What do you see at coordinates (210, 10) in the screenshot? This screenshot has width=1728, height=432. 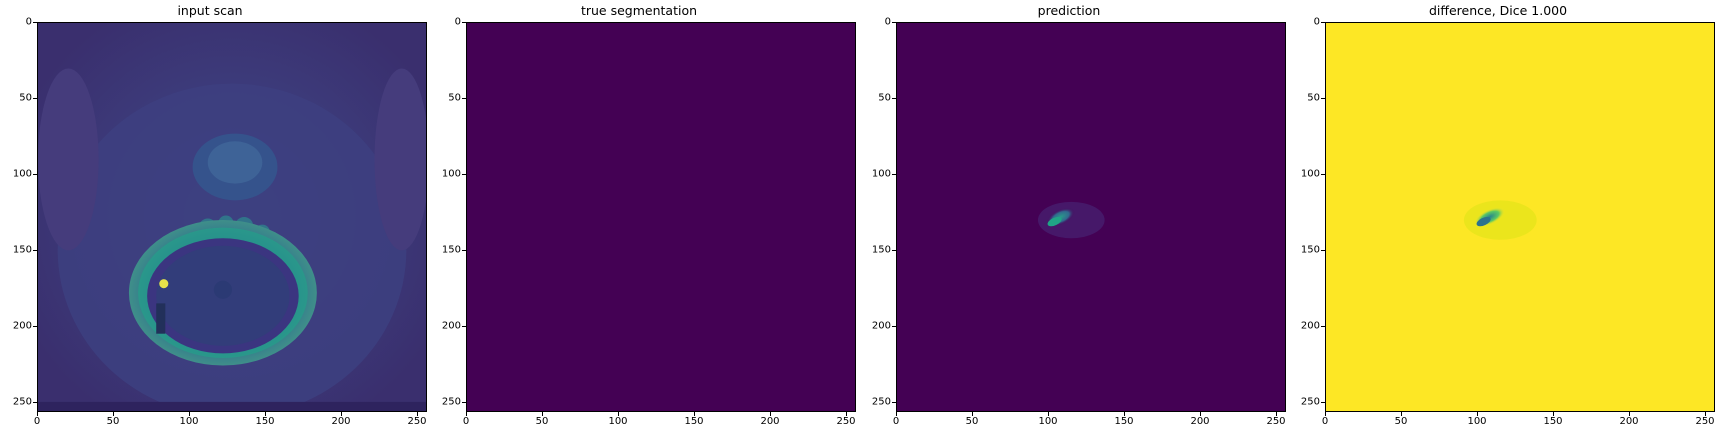 I see `panel-title: input scan` at bounding box center [210, 10].